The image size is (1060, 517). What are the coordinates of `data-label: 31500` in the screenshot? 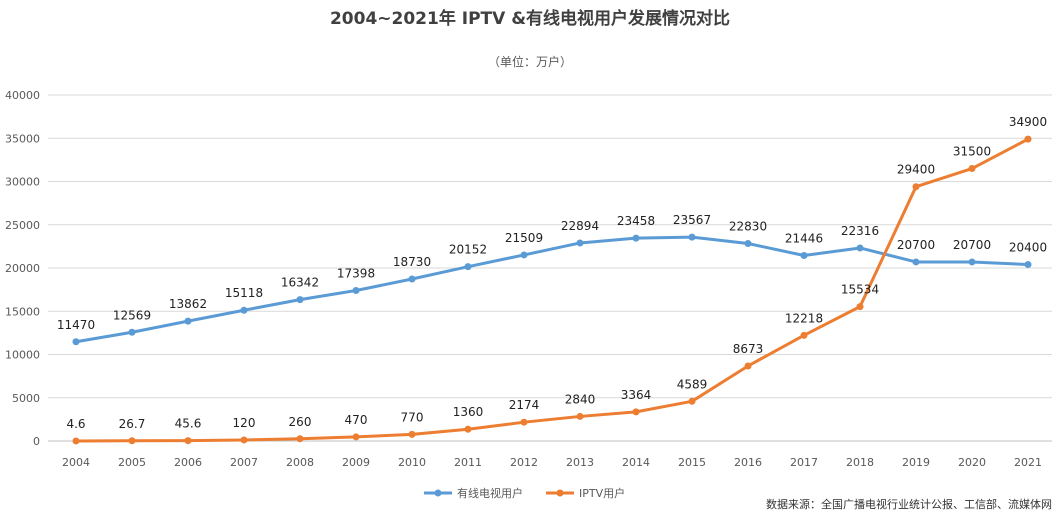 It's located at (972, 152).